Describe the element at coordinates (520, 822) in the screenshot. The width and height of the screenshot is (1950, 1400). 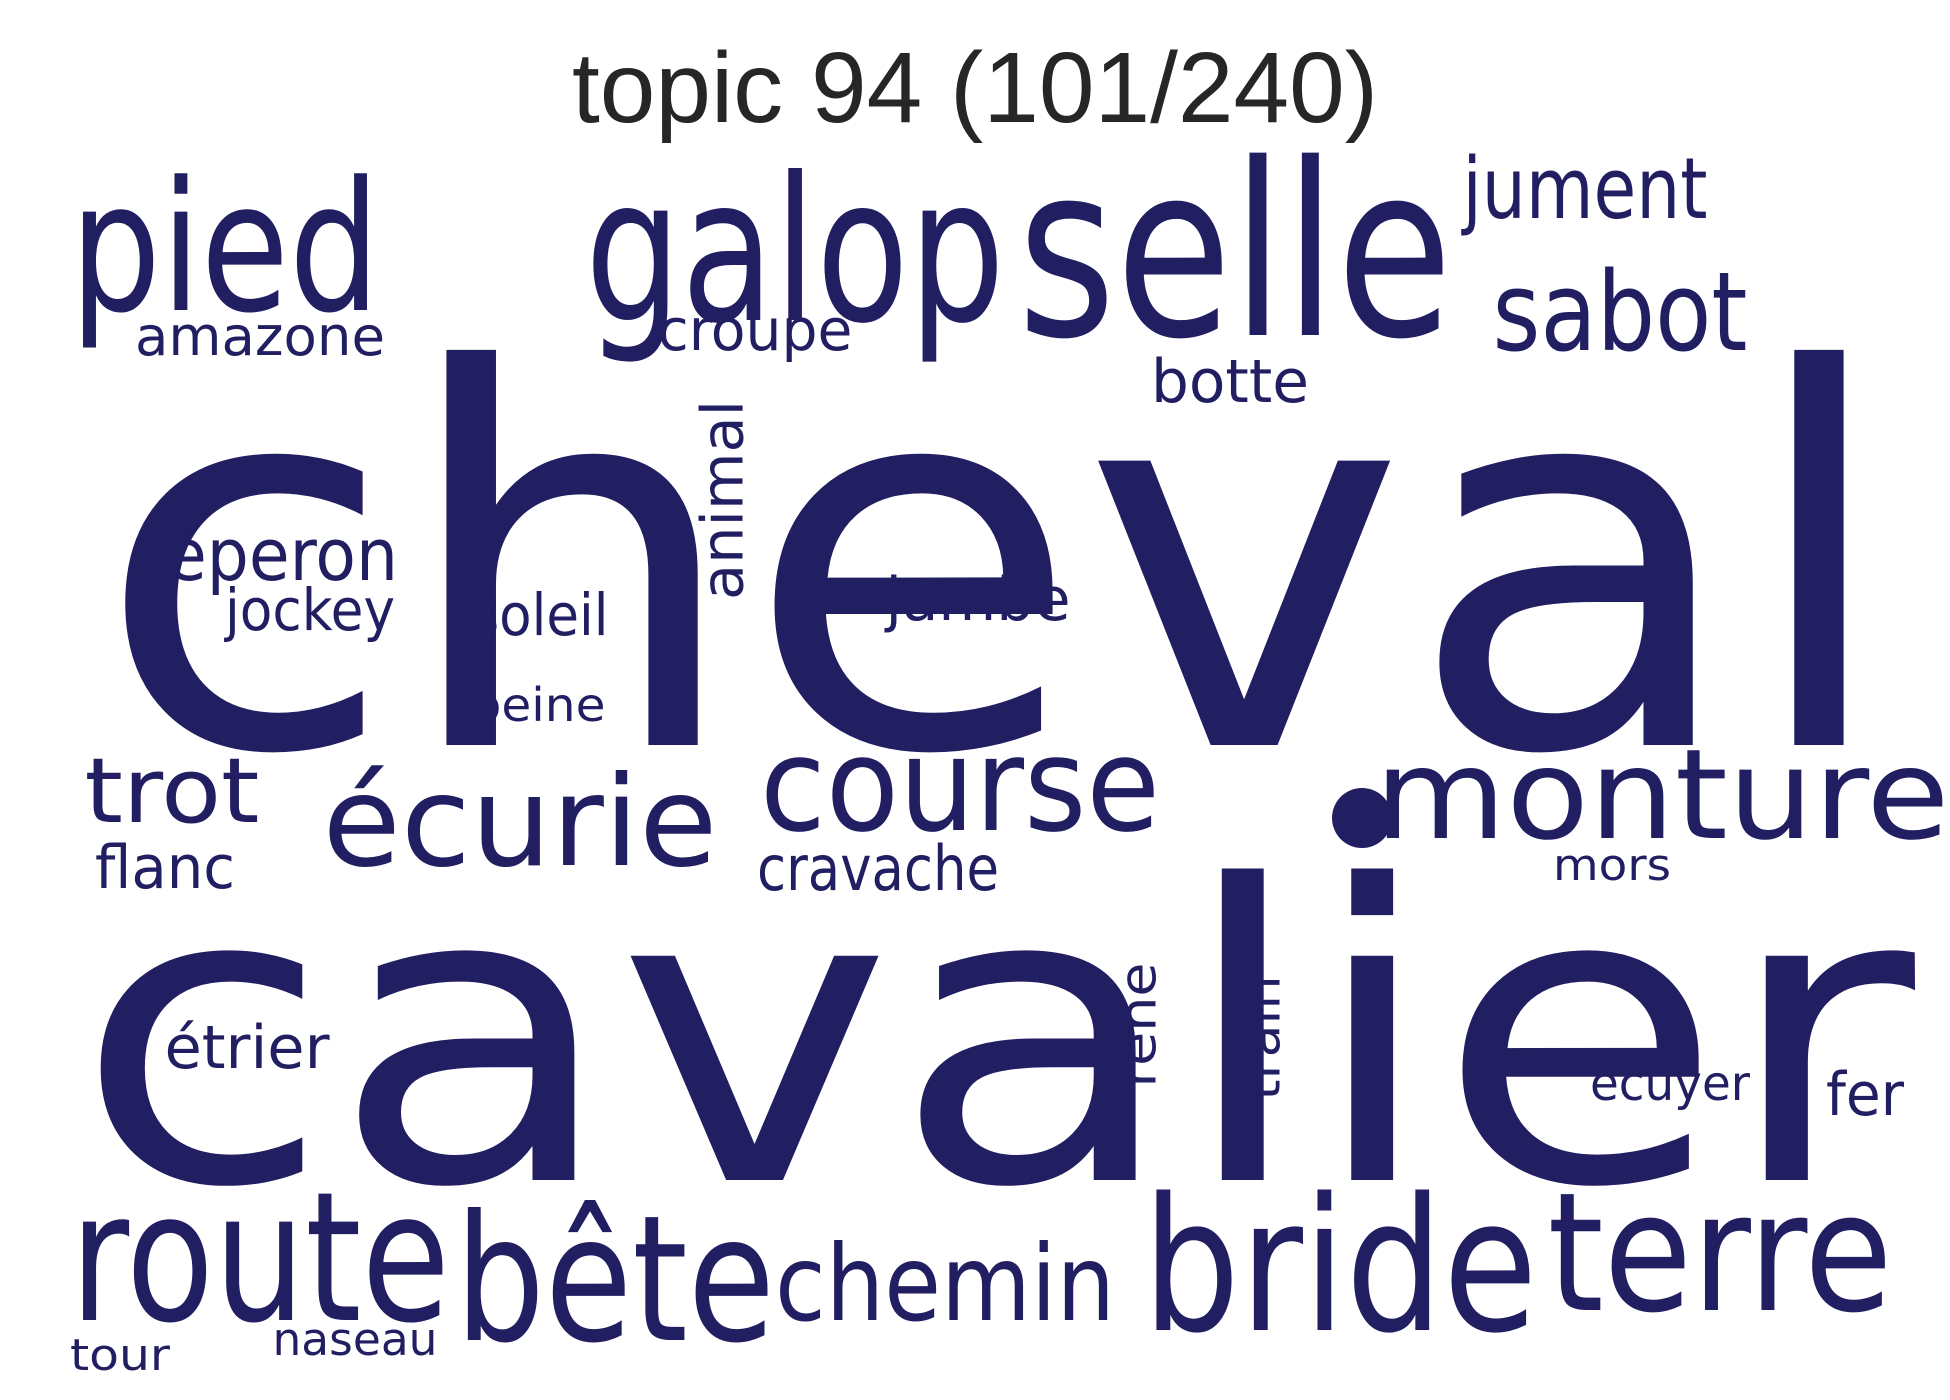
I see `word-12: écurie` at that location.